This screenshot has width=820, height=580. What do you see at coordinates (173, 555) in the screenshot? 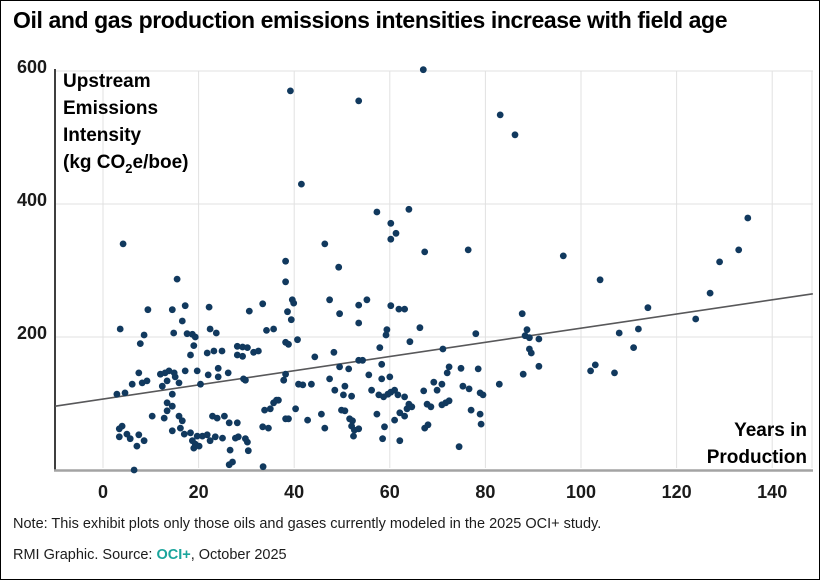
I see `source-link: OCI+` at bounding box center [173, 555].